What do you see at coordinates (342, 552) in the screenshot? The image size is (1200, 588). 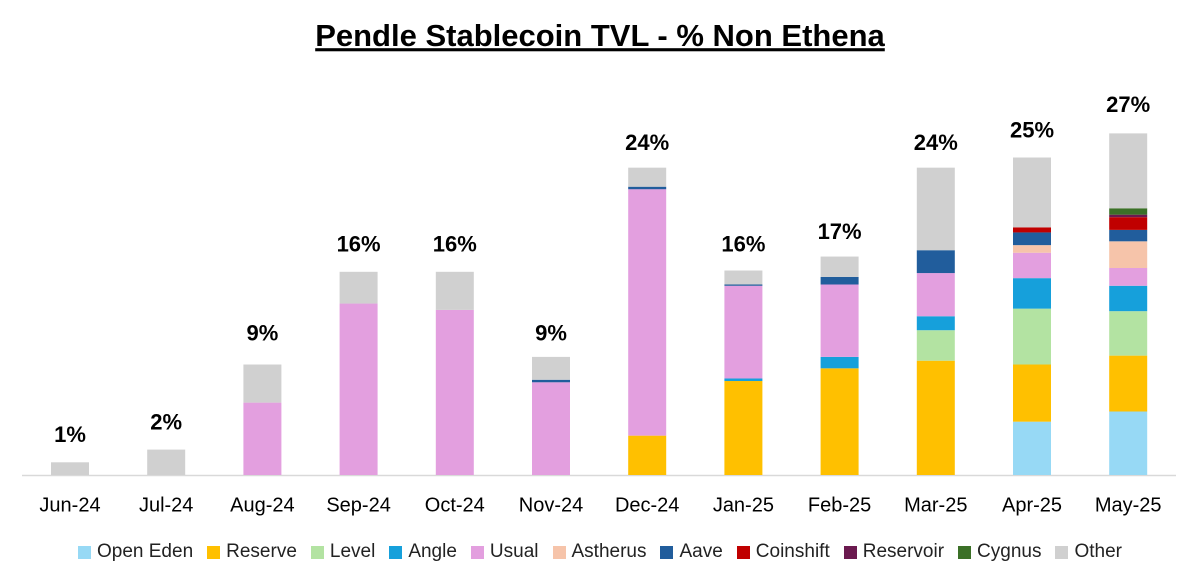 I see `legend-item: Level` at bounding box center [342, 552].